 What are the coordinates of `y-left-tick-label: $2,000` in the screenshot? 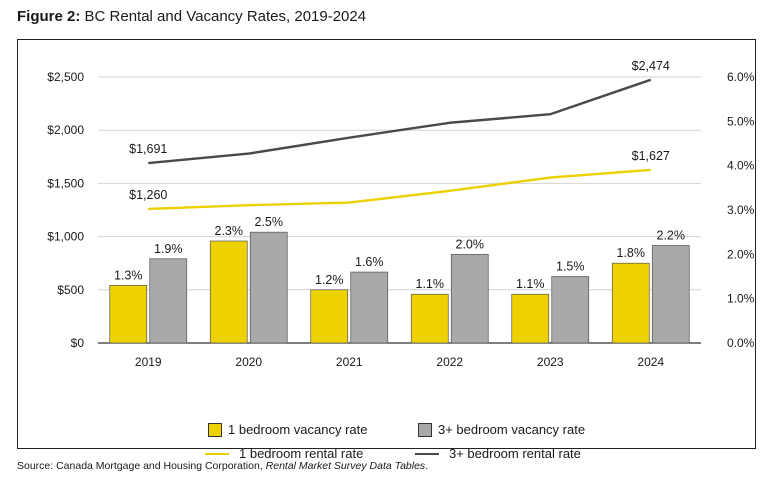 It's located at (65, 130).